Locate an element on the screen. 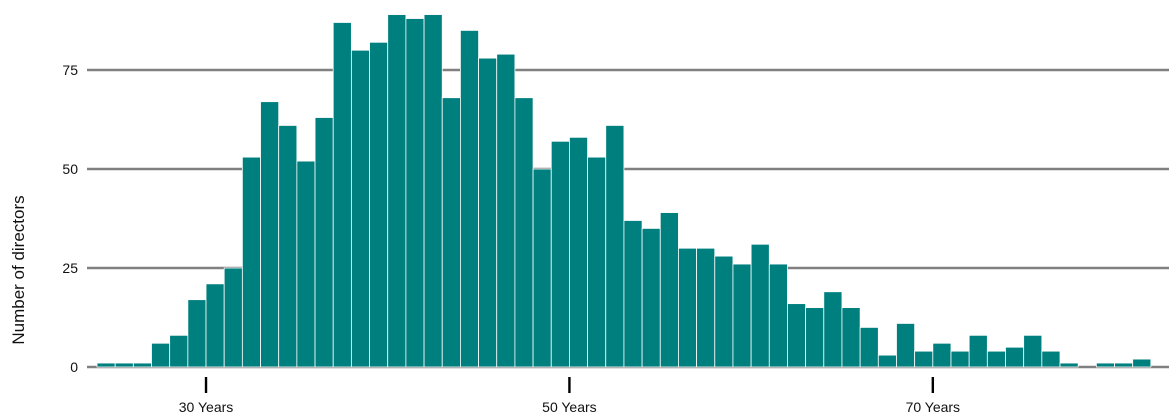 The width and height of the screenshot is (1169, 415). y-tick-labels: 0 25 50 75 is located at coordinates (70, 218).